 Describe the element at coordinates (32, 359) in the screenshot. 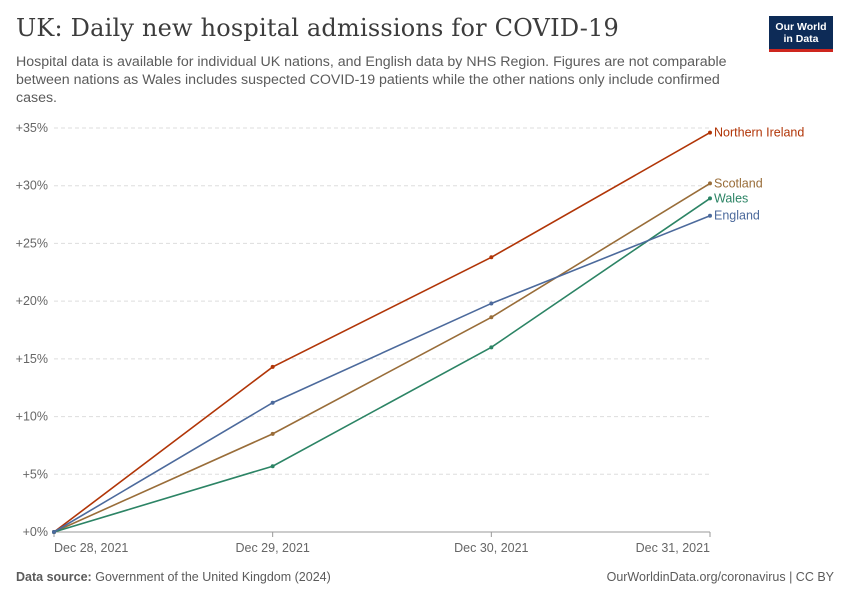

I see `y-tick-label: +15%` at that location.